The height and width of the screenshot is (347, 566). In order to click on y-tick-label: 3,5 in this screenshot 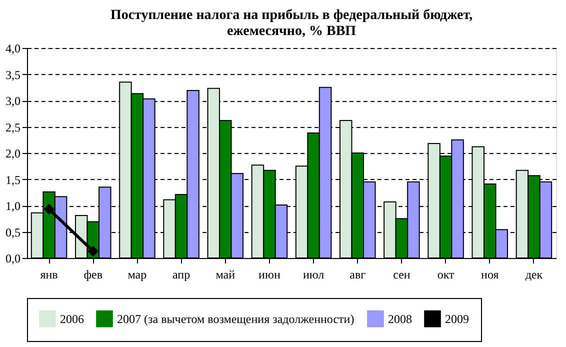, I will do `click(13, 75)`.